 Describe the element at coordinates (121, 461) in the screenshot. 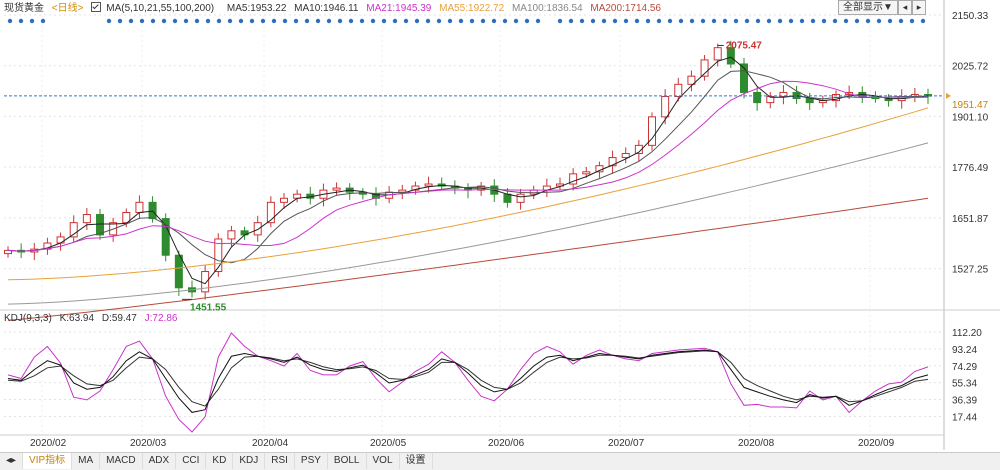

I see `tab-macd: MACD` at that location.